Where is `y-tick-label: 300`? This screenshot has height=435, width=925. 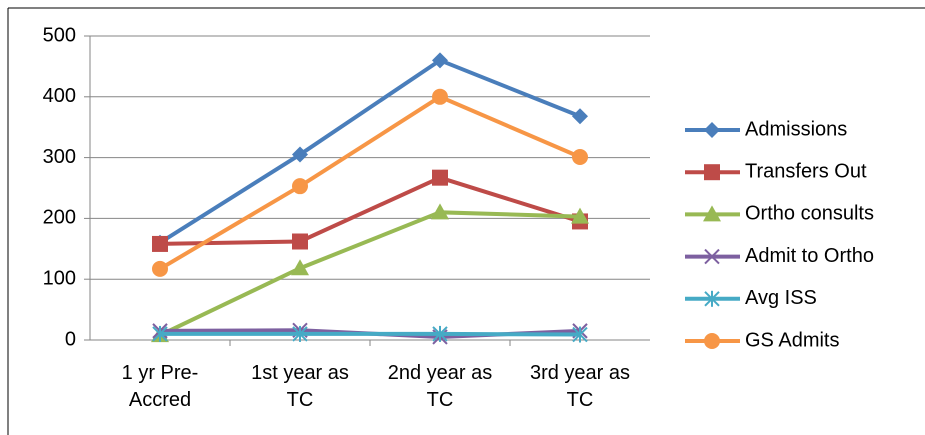 y-tick-label: 300 is located at coordinates (59, 157).